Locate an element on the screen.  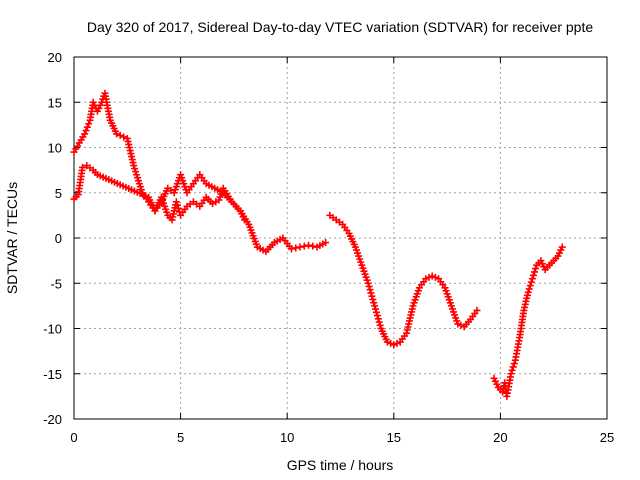
y-tick-label: -15 is located at coordinates (52, 374).